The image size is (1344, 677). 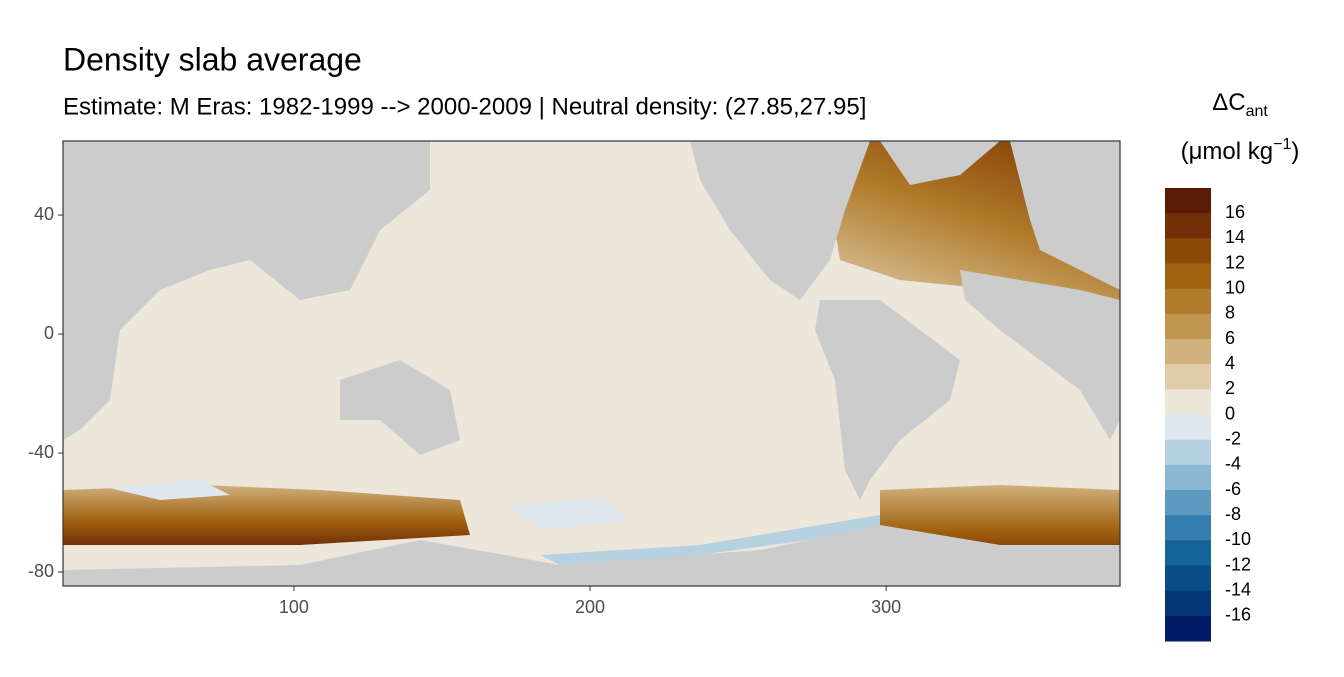 I want to click on legend-label: -10, so click(x=1238, y=539).